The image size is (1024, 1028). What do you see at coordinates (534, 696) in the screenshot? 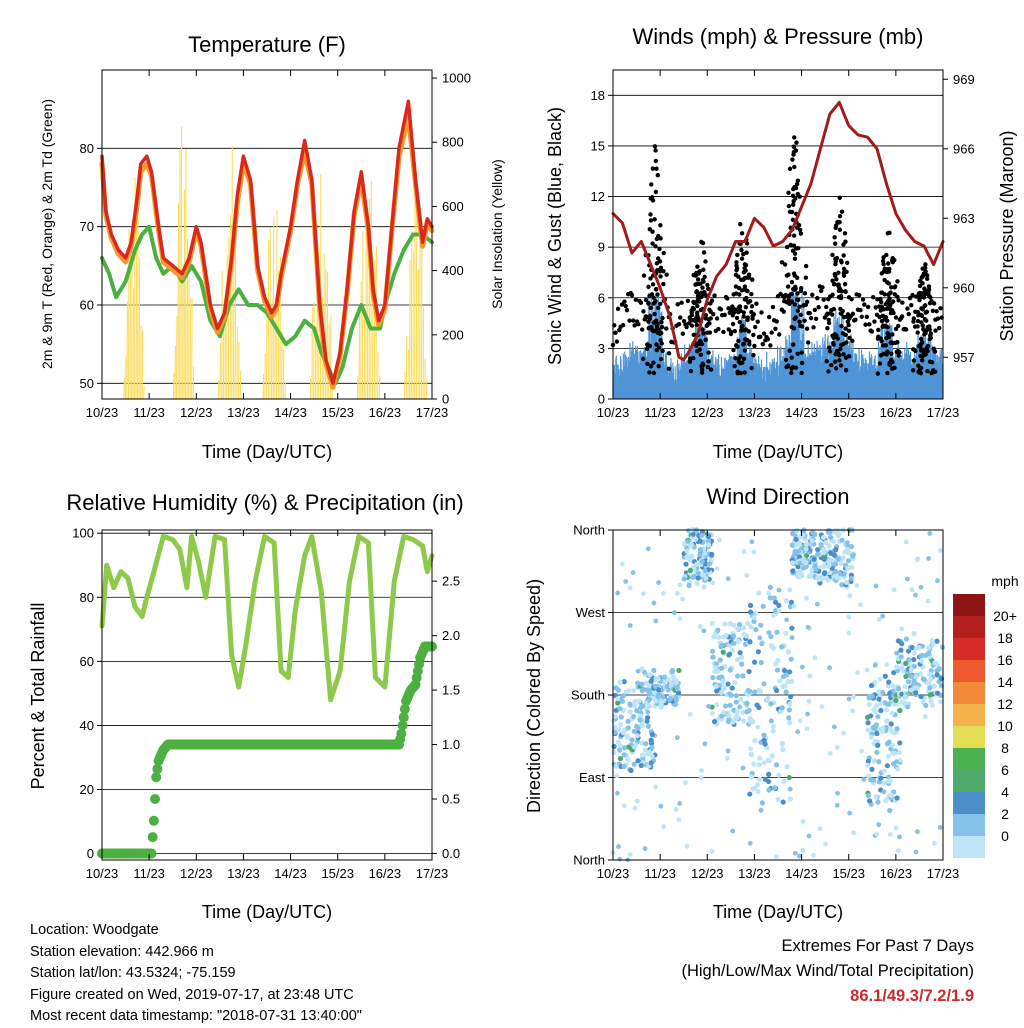
I see `direction-ylabel: Direction (Colored By Speed)` at bounding box center [534, 696].